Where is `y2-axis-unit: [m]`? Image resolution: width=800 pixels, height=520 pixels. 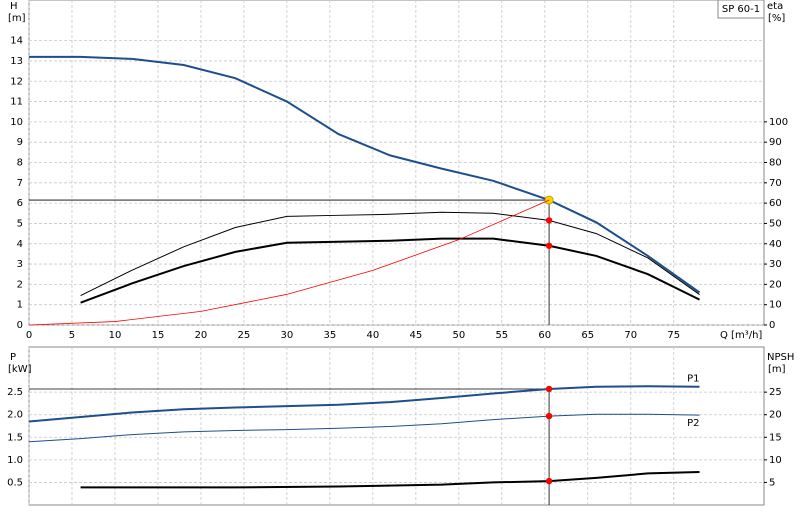
y2-axis-unit: [m] is located at coordinates (777, 369).